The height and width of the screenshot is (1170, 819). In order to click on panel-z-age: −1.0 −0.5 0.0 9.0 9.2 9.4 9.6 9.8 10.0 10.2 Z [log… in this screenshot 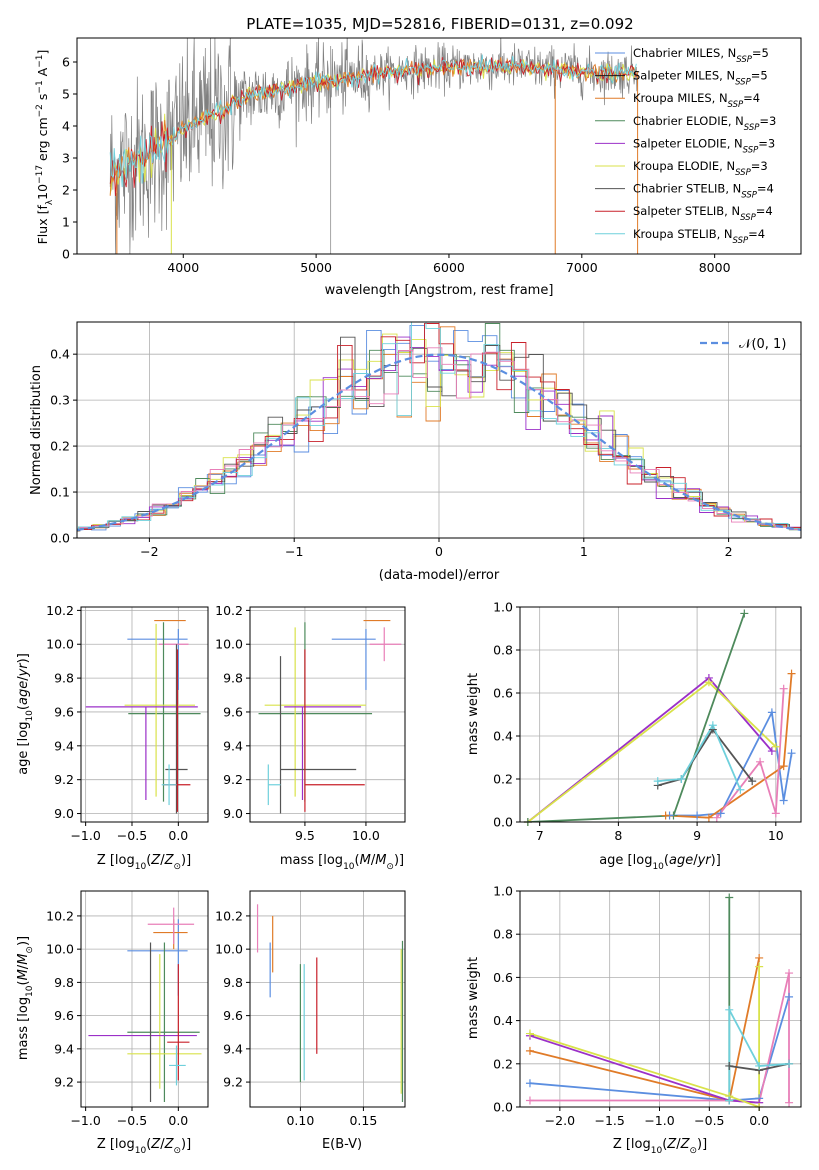, I will do `click(112, 737)`.